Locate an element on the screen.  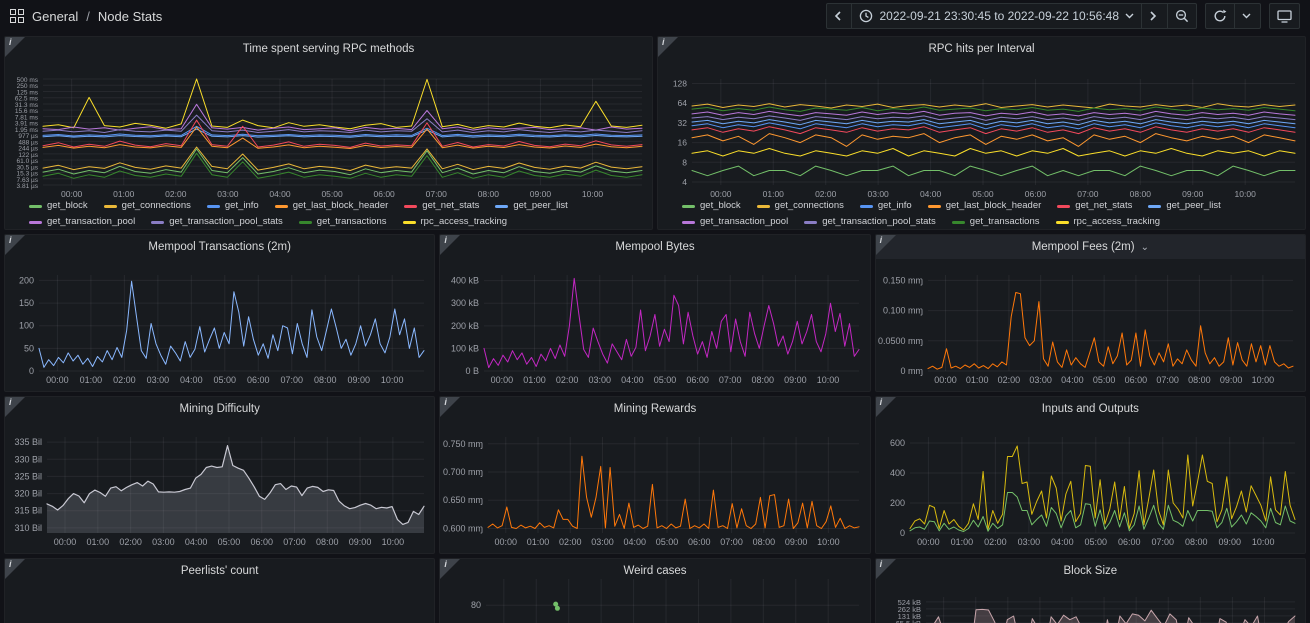
svg-text: 122 µs is located at coordinates (28, 155).